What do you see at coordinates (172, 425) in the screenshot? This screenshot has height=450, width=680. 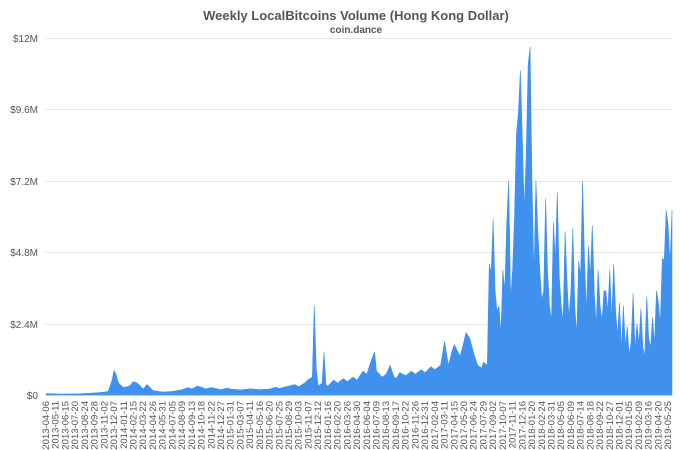 I see `x-tick-label: 2014-07-05` at bounding box center [172, 425].